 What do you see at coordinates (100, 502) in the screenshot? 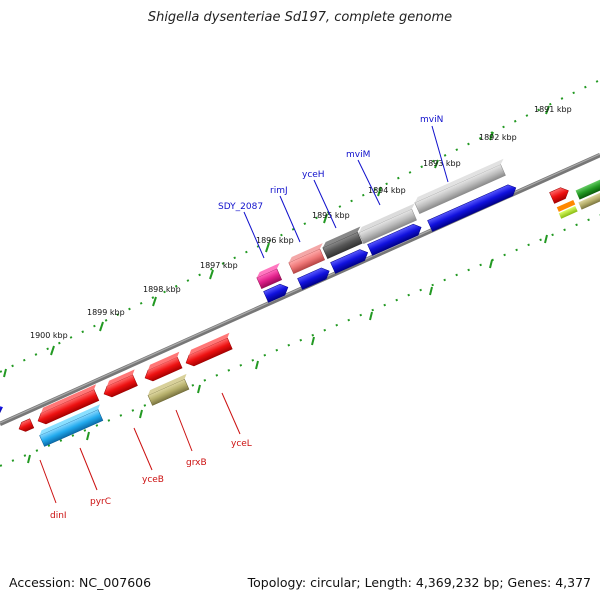
I see `label-pyrC: pyrC` at bounding box center [100, 502].